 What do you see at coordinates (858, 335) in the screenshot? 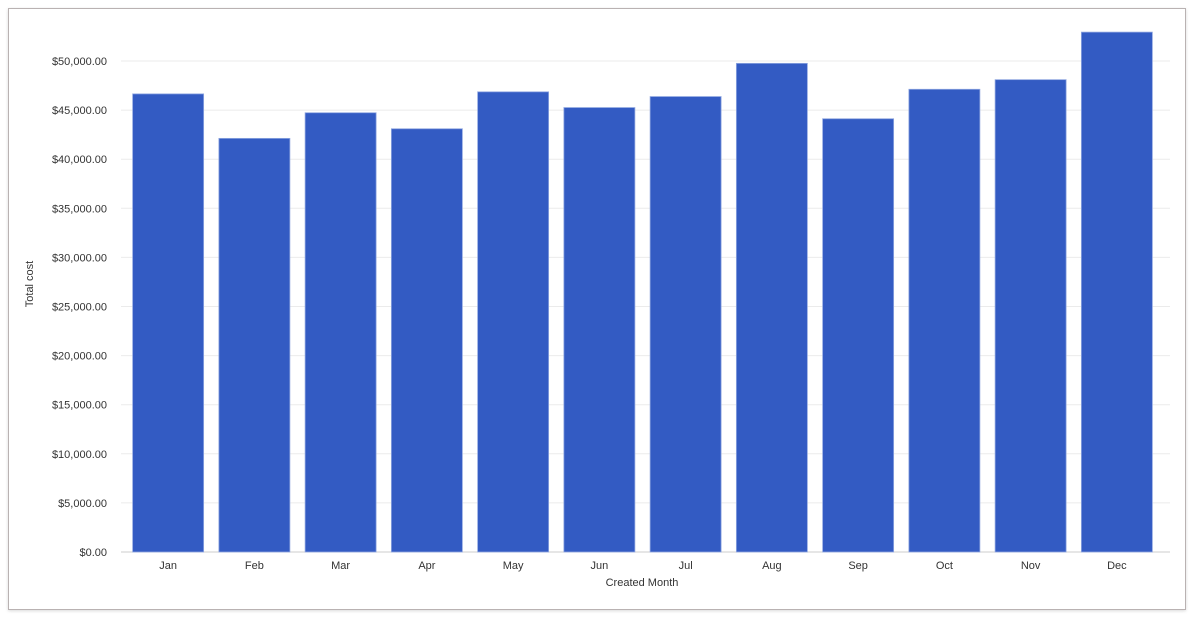
I see `bar-sep` at bounding box center [858, 335].